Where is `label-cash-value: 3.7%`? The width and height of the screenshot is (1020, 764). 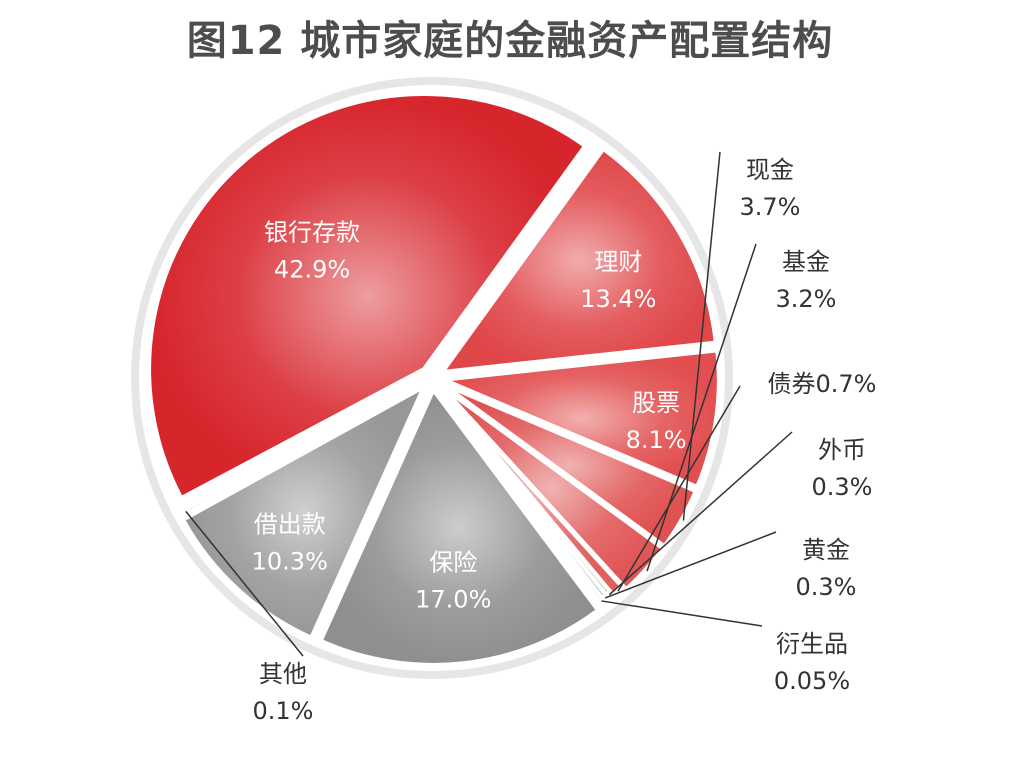 label-cash-value: 3.7% is located at coordinates (770, 207).